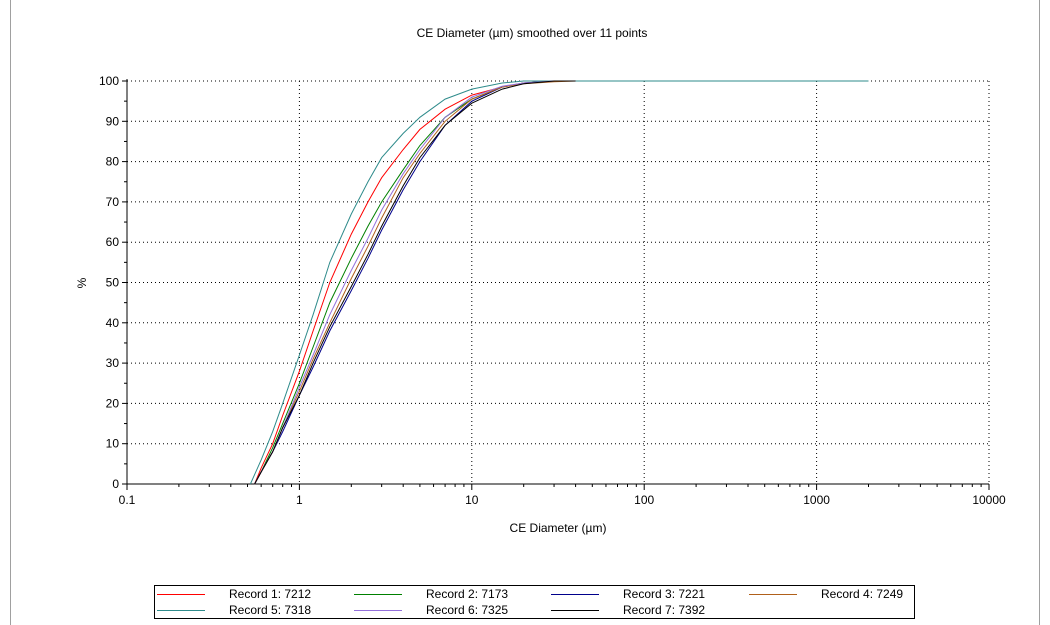  Describe the element at coordinates (109, 81) in the screenshot. I see `y-tick-label: 100` at that location.